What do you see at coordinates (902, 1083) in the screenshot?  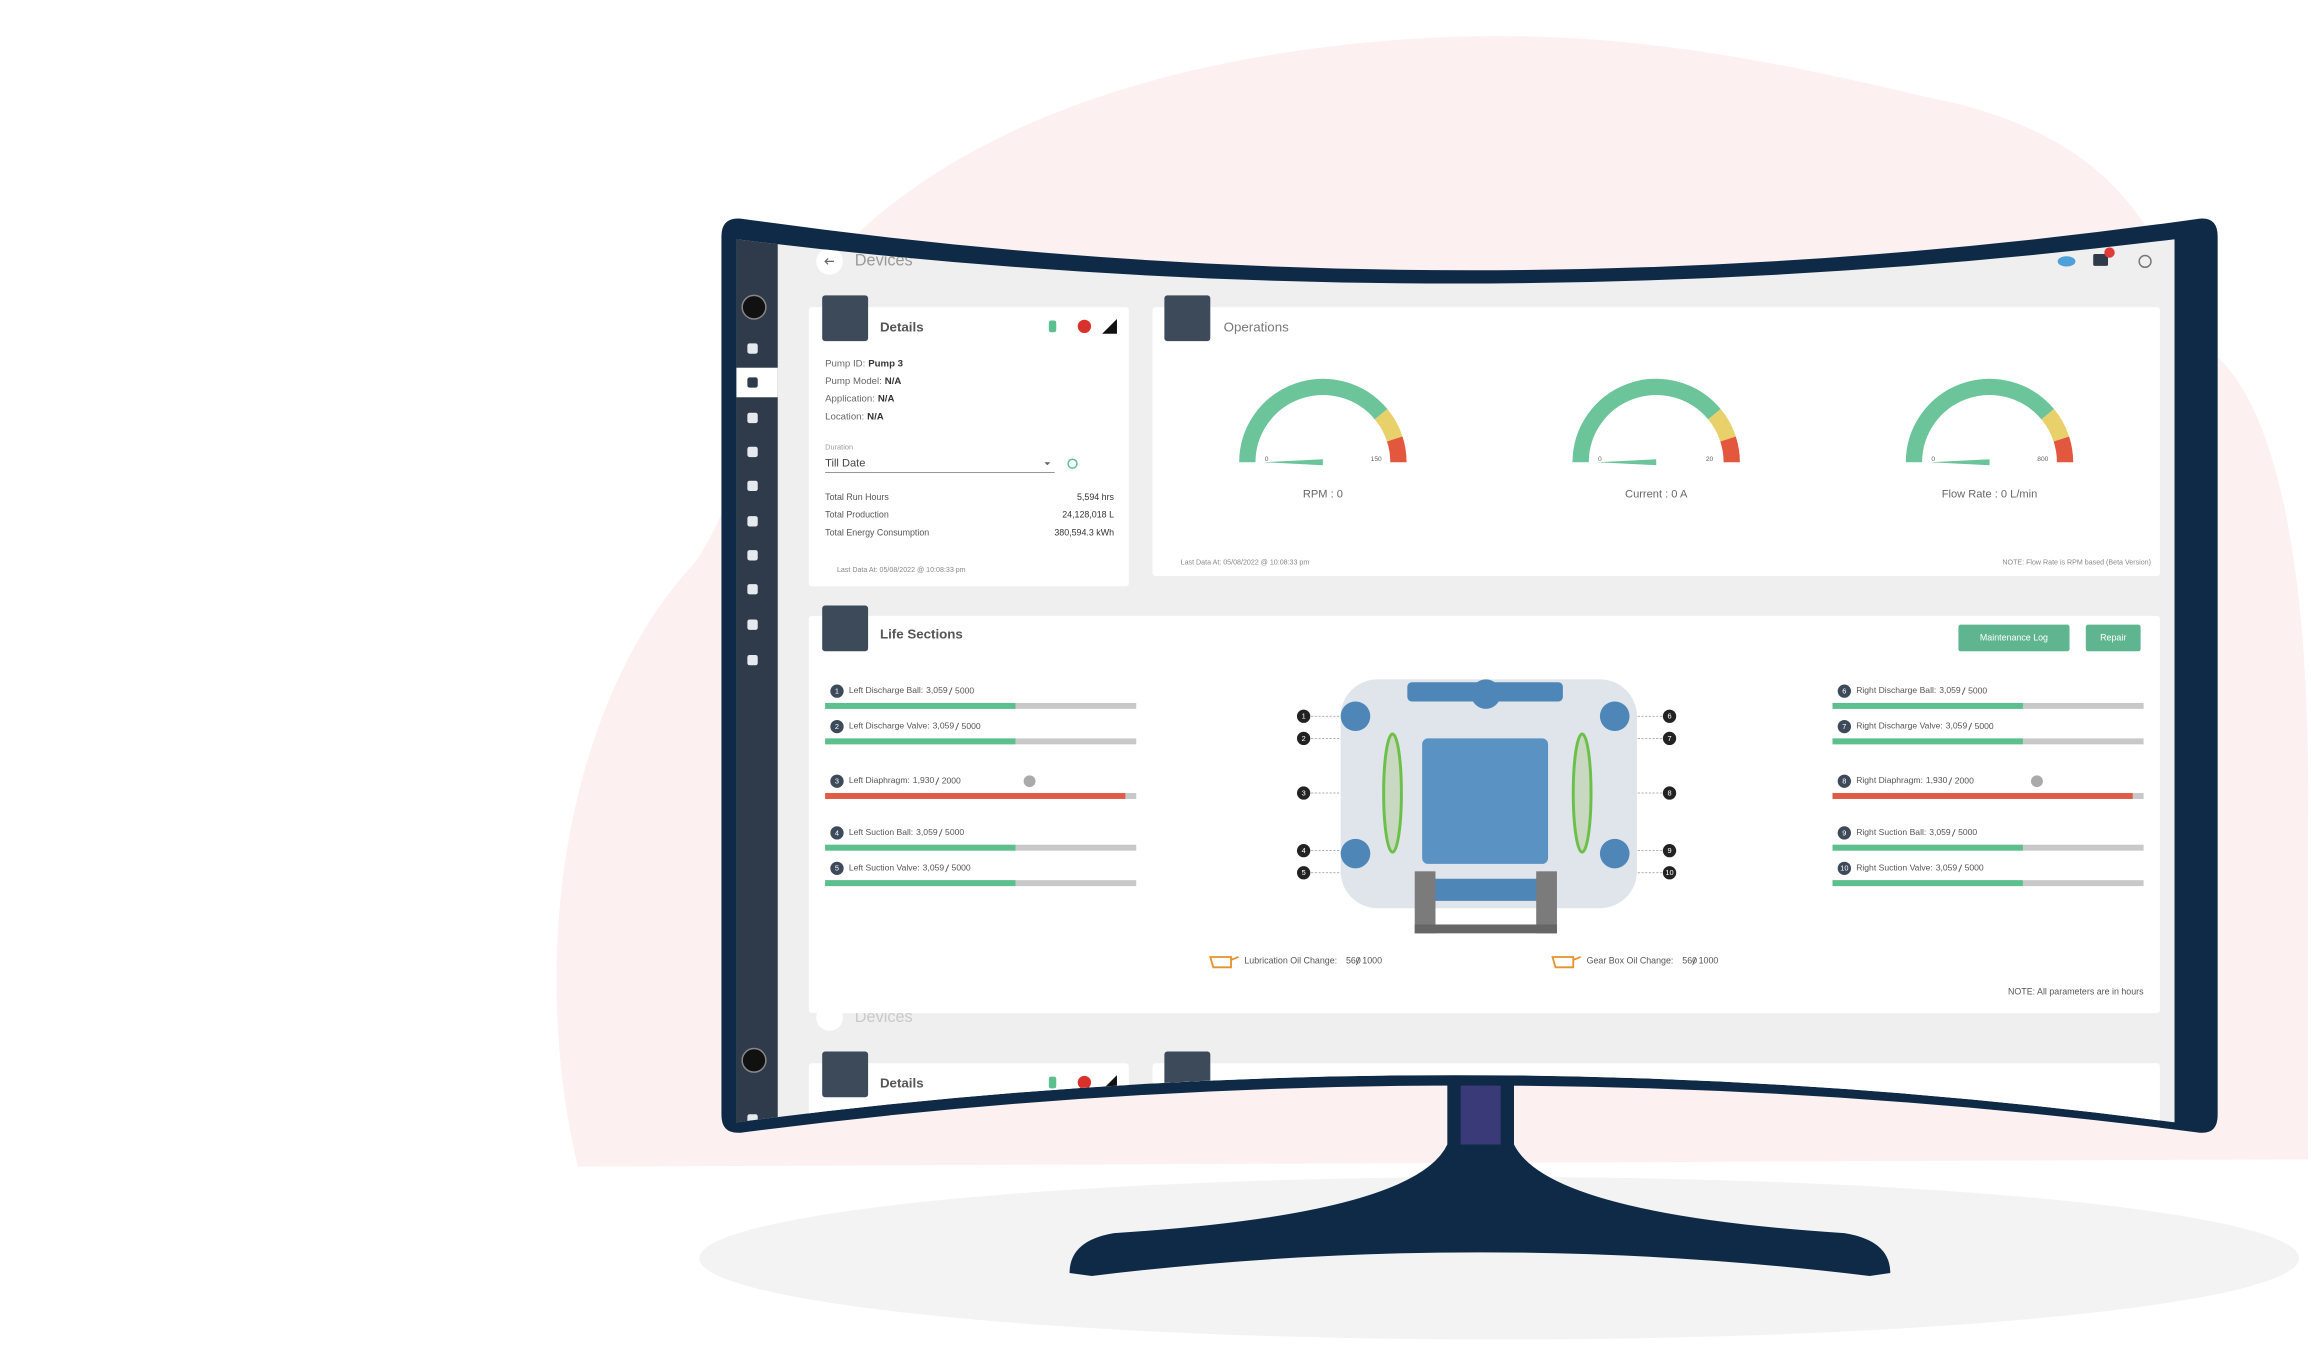 I see `card-title: Details` at bounding box center [902, 1083].